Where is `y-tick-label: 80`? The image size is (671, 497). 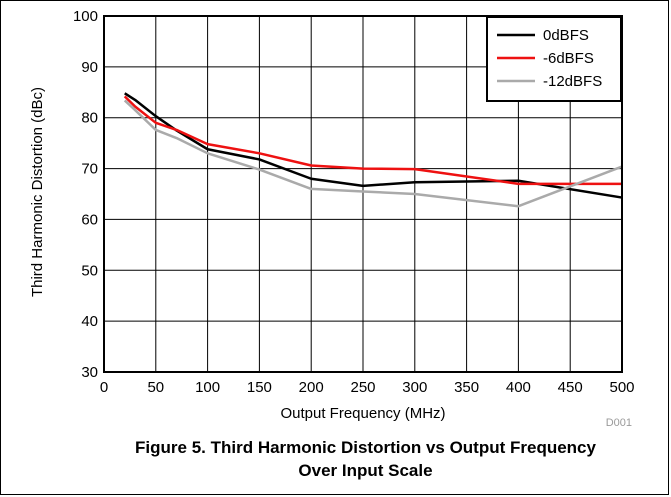 y-tick-label: 80 is located at coordinates (89, 118).